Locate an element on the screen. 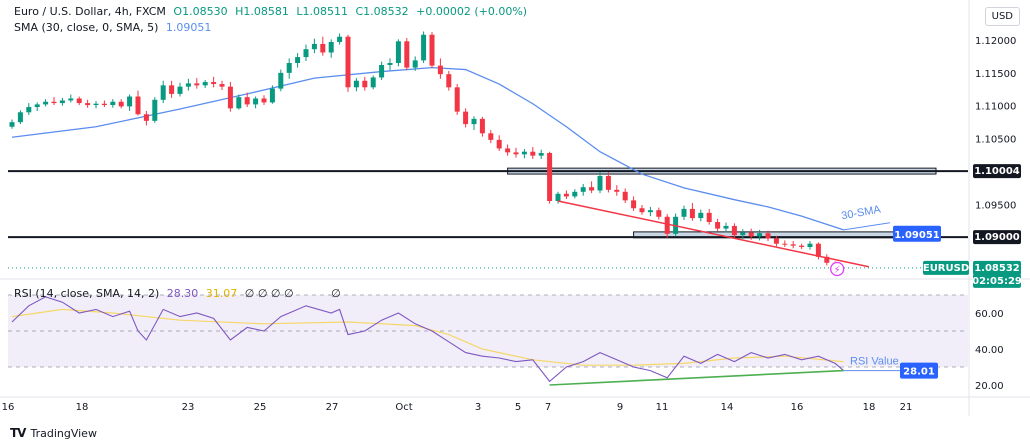 The image size is (1030, 445). brand: TV TradingView is located at coordinates (53, 433).